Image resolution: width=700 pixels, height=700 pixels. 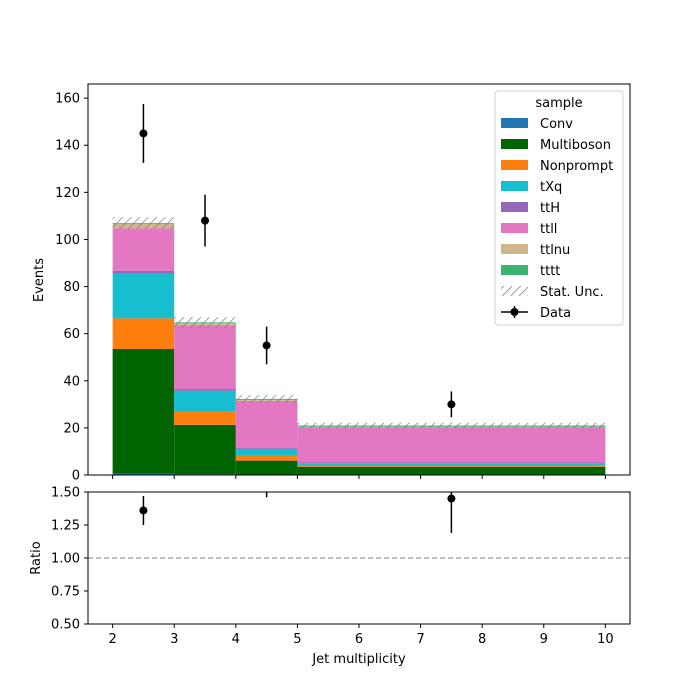 What do you see at coordinates (558, 103) in the screenshot?
I see `legend-title: sample` at bounding box center [558, 103].